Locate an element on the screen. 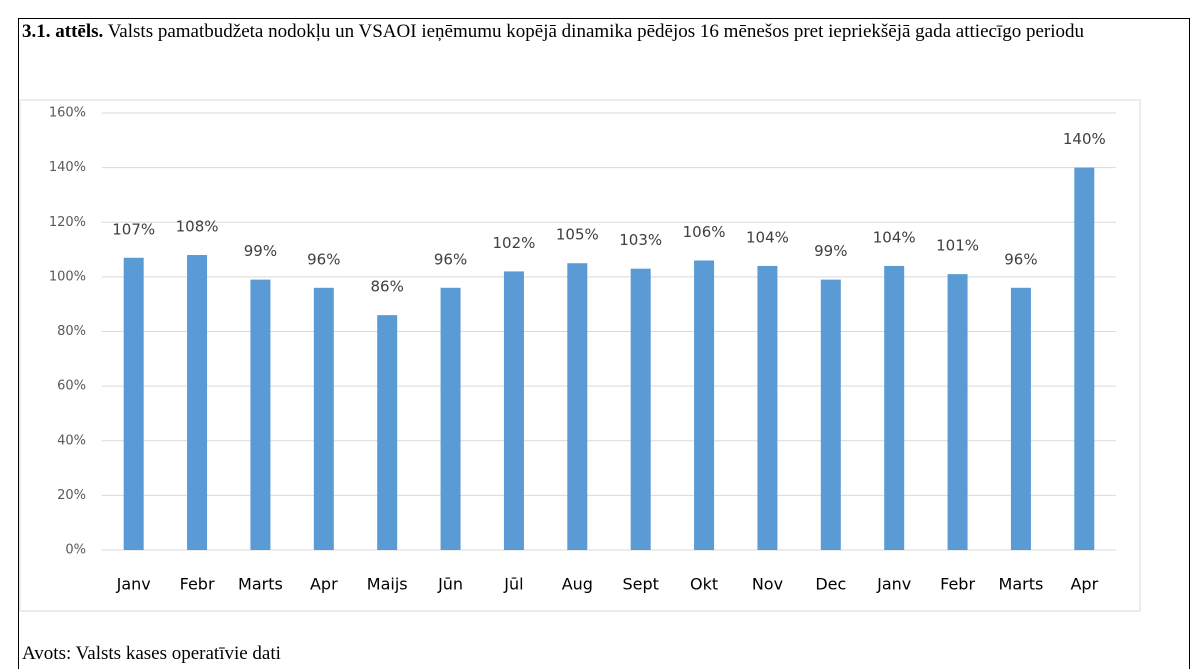 This screenshot has height=670, width=1192. x-tick-label: Nov is located at coordinates (767, 584).